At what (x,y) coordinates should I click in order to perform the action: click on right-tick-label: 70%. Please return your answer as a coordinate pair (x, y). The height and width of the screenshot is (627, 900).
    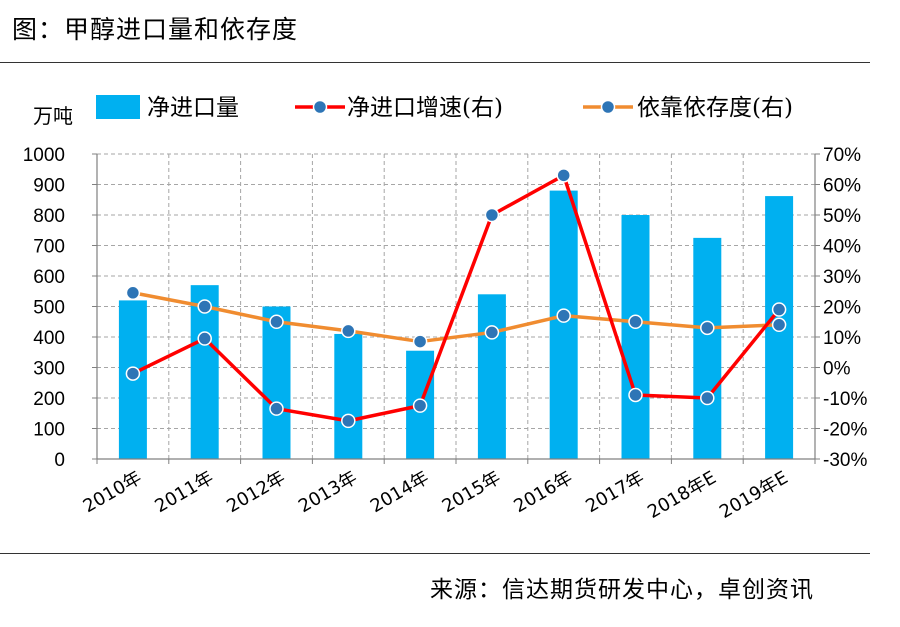
    Looking at the image, I should click on (842, 155).